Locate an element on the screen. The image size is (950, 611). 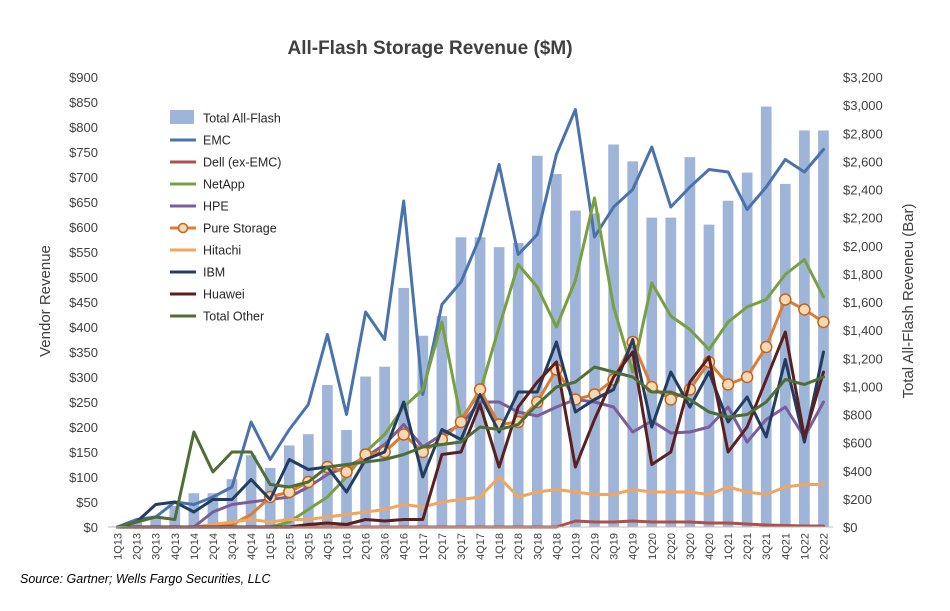
right-tick-label: $2,200 is located at coordinates (863, 218).